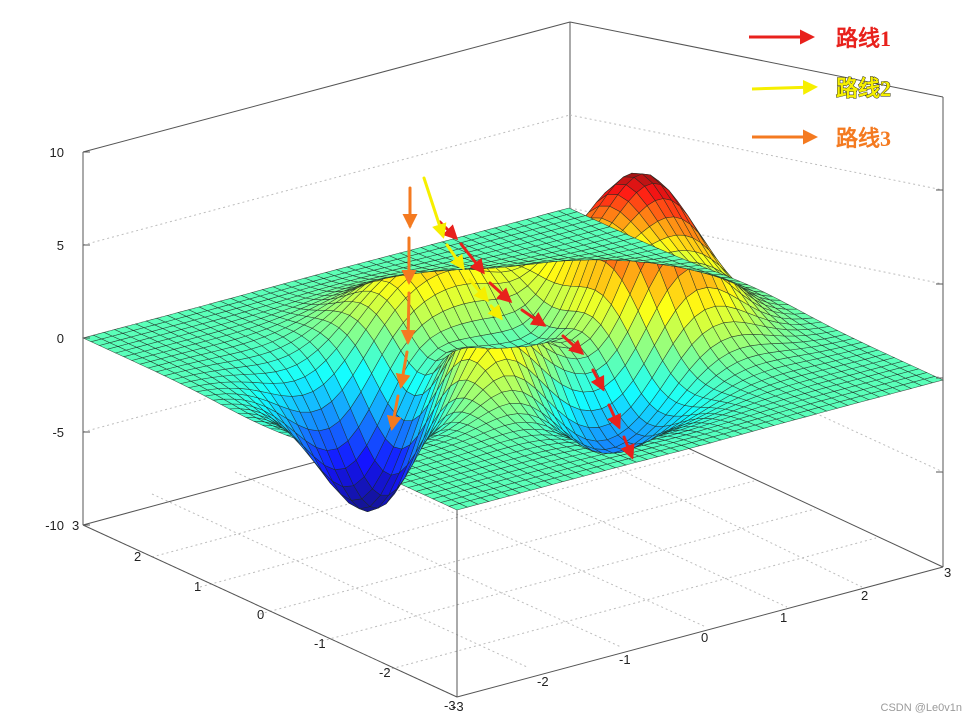 This screenshot has width=976, height=722. Describe the element at coordinates (821, 138) in the screenshot. I see `legend-item-route-3: 路线3` at that location.